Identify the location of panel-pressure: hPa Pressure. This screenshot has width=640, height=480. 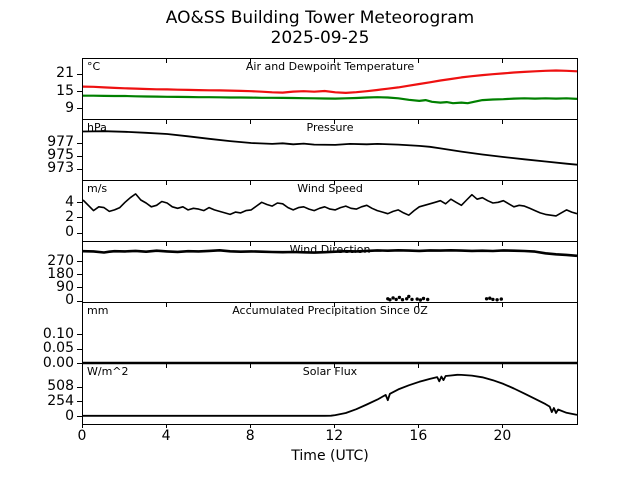
(330, 150).